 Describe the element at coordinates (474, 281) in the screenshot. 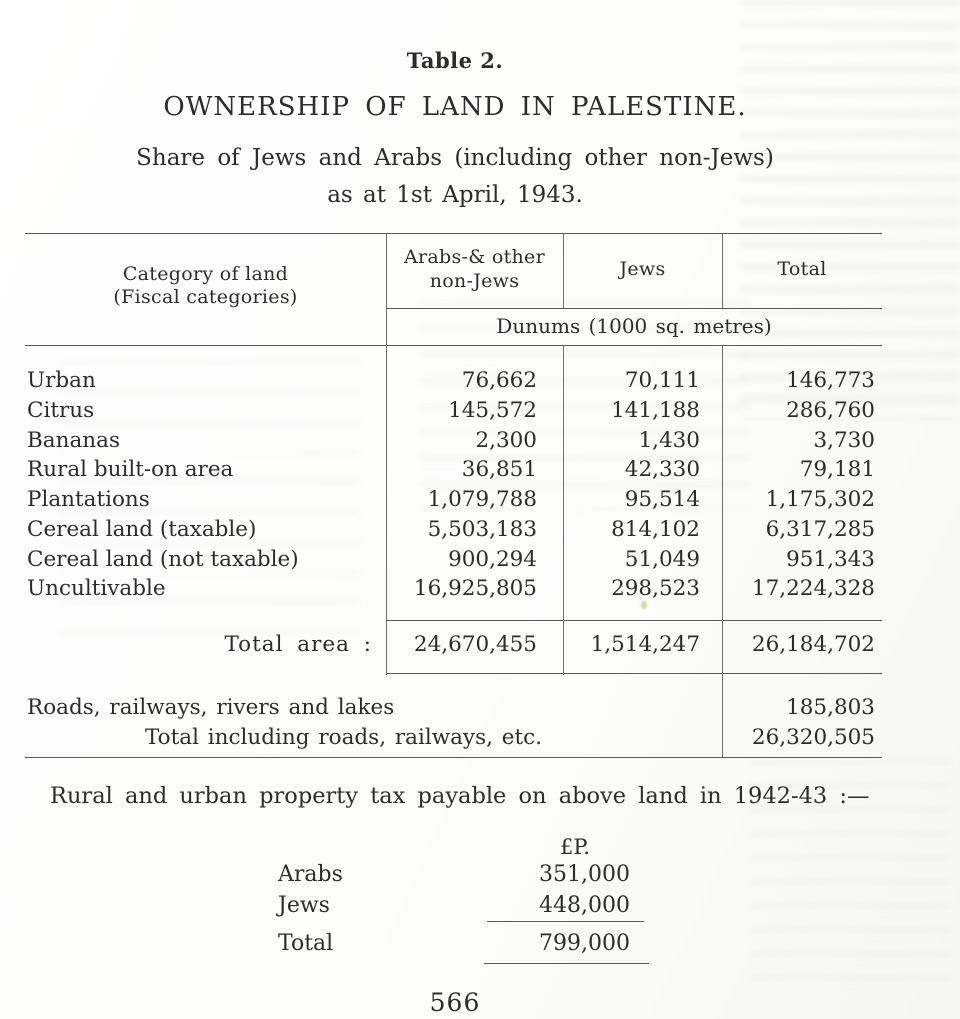

I see `column-header-arabs-line2: non-Jews` at that location.